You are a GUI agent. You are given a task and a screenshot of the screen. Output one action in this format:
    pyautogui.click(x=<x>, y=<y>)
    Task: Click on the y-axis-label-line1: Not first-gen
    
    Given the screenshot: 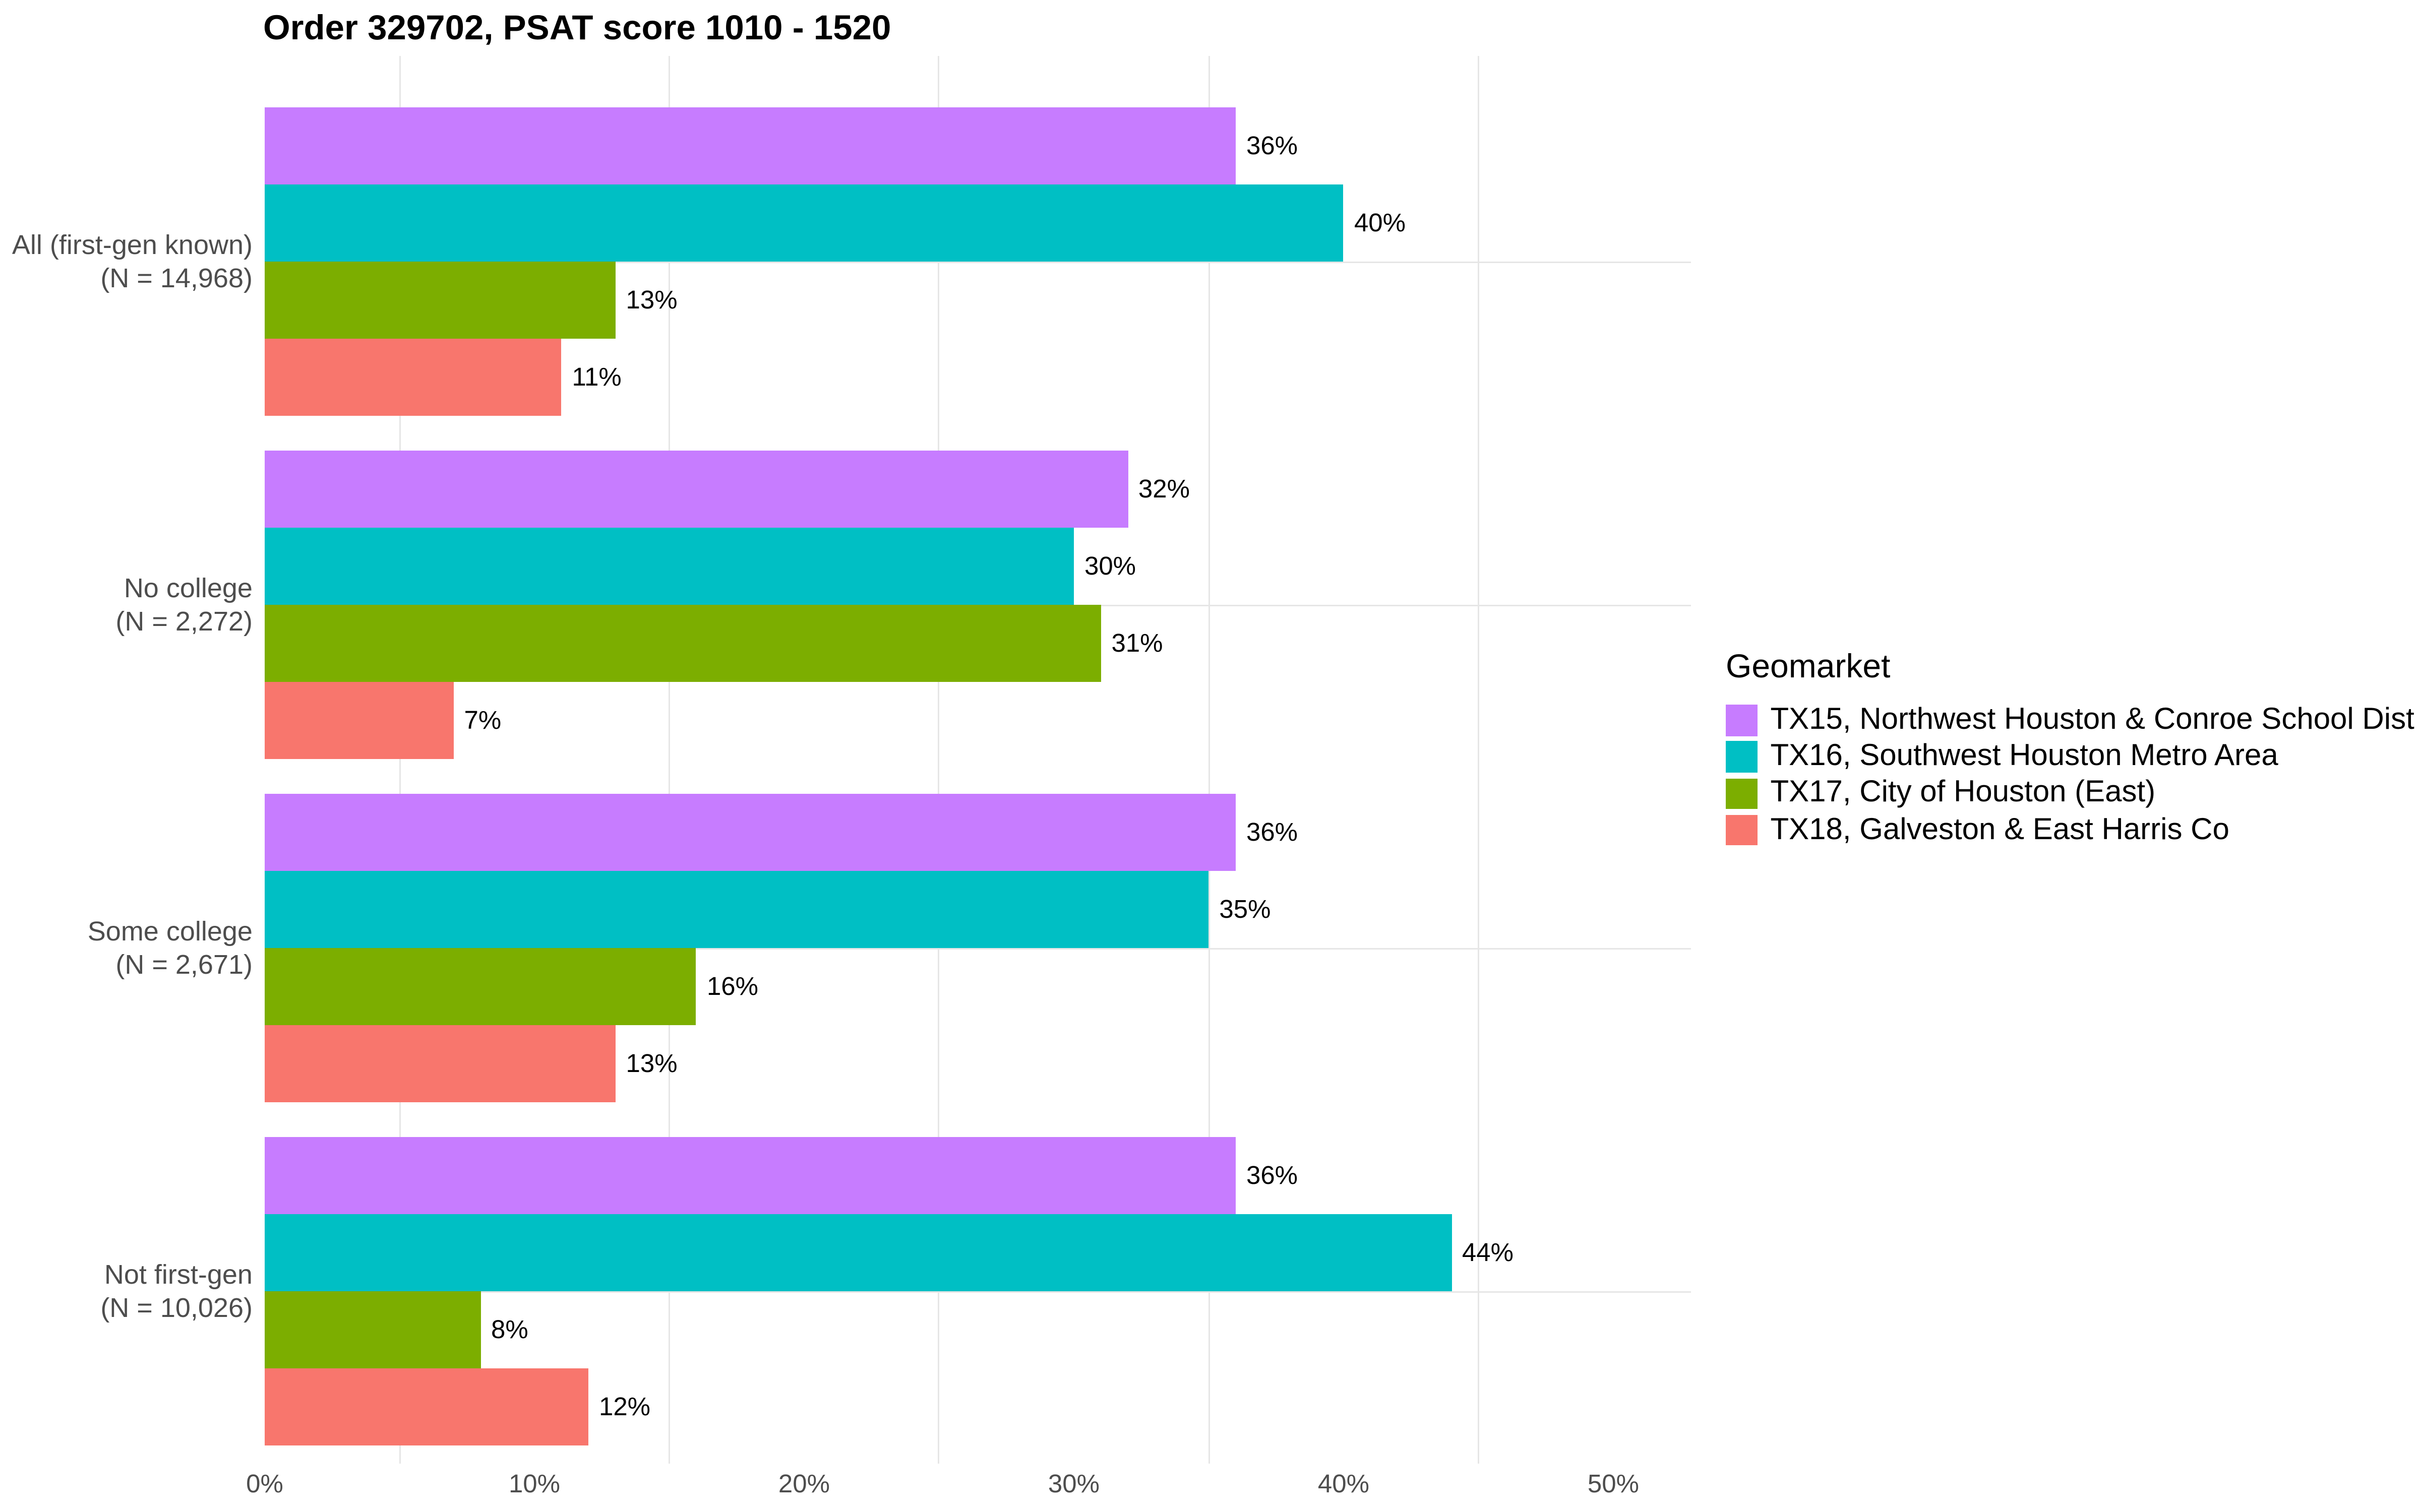 What is the action you would take?
    pyautogui.click(x=178, y=1274)
    